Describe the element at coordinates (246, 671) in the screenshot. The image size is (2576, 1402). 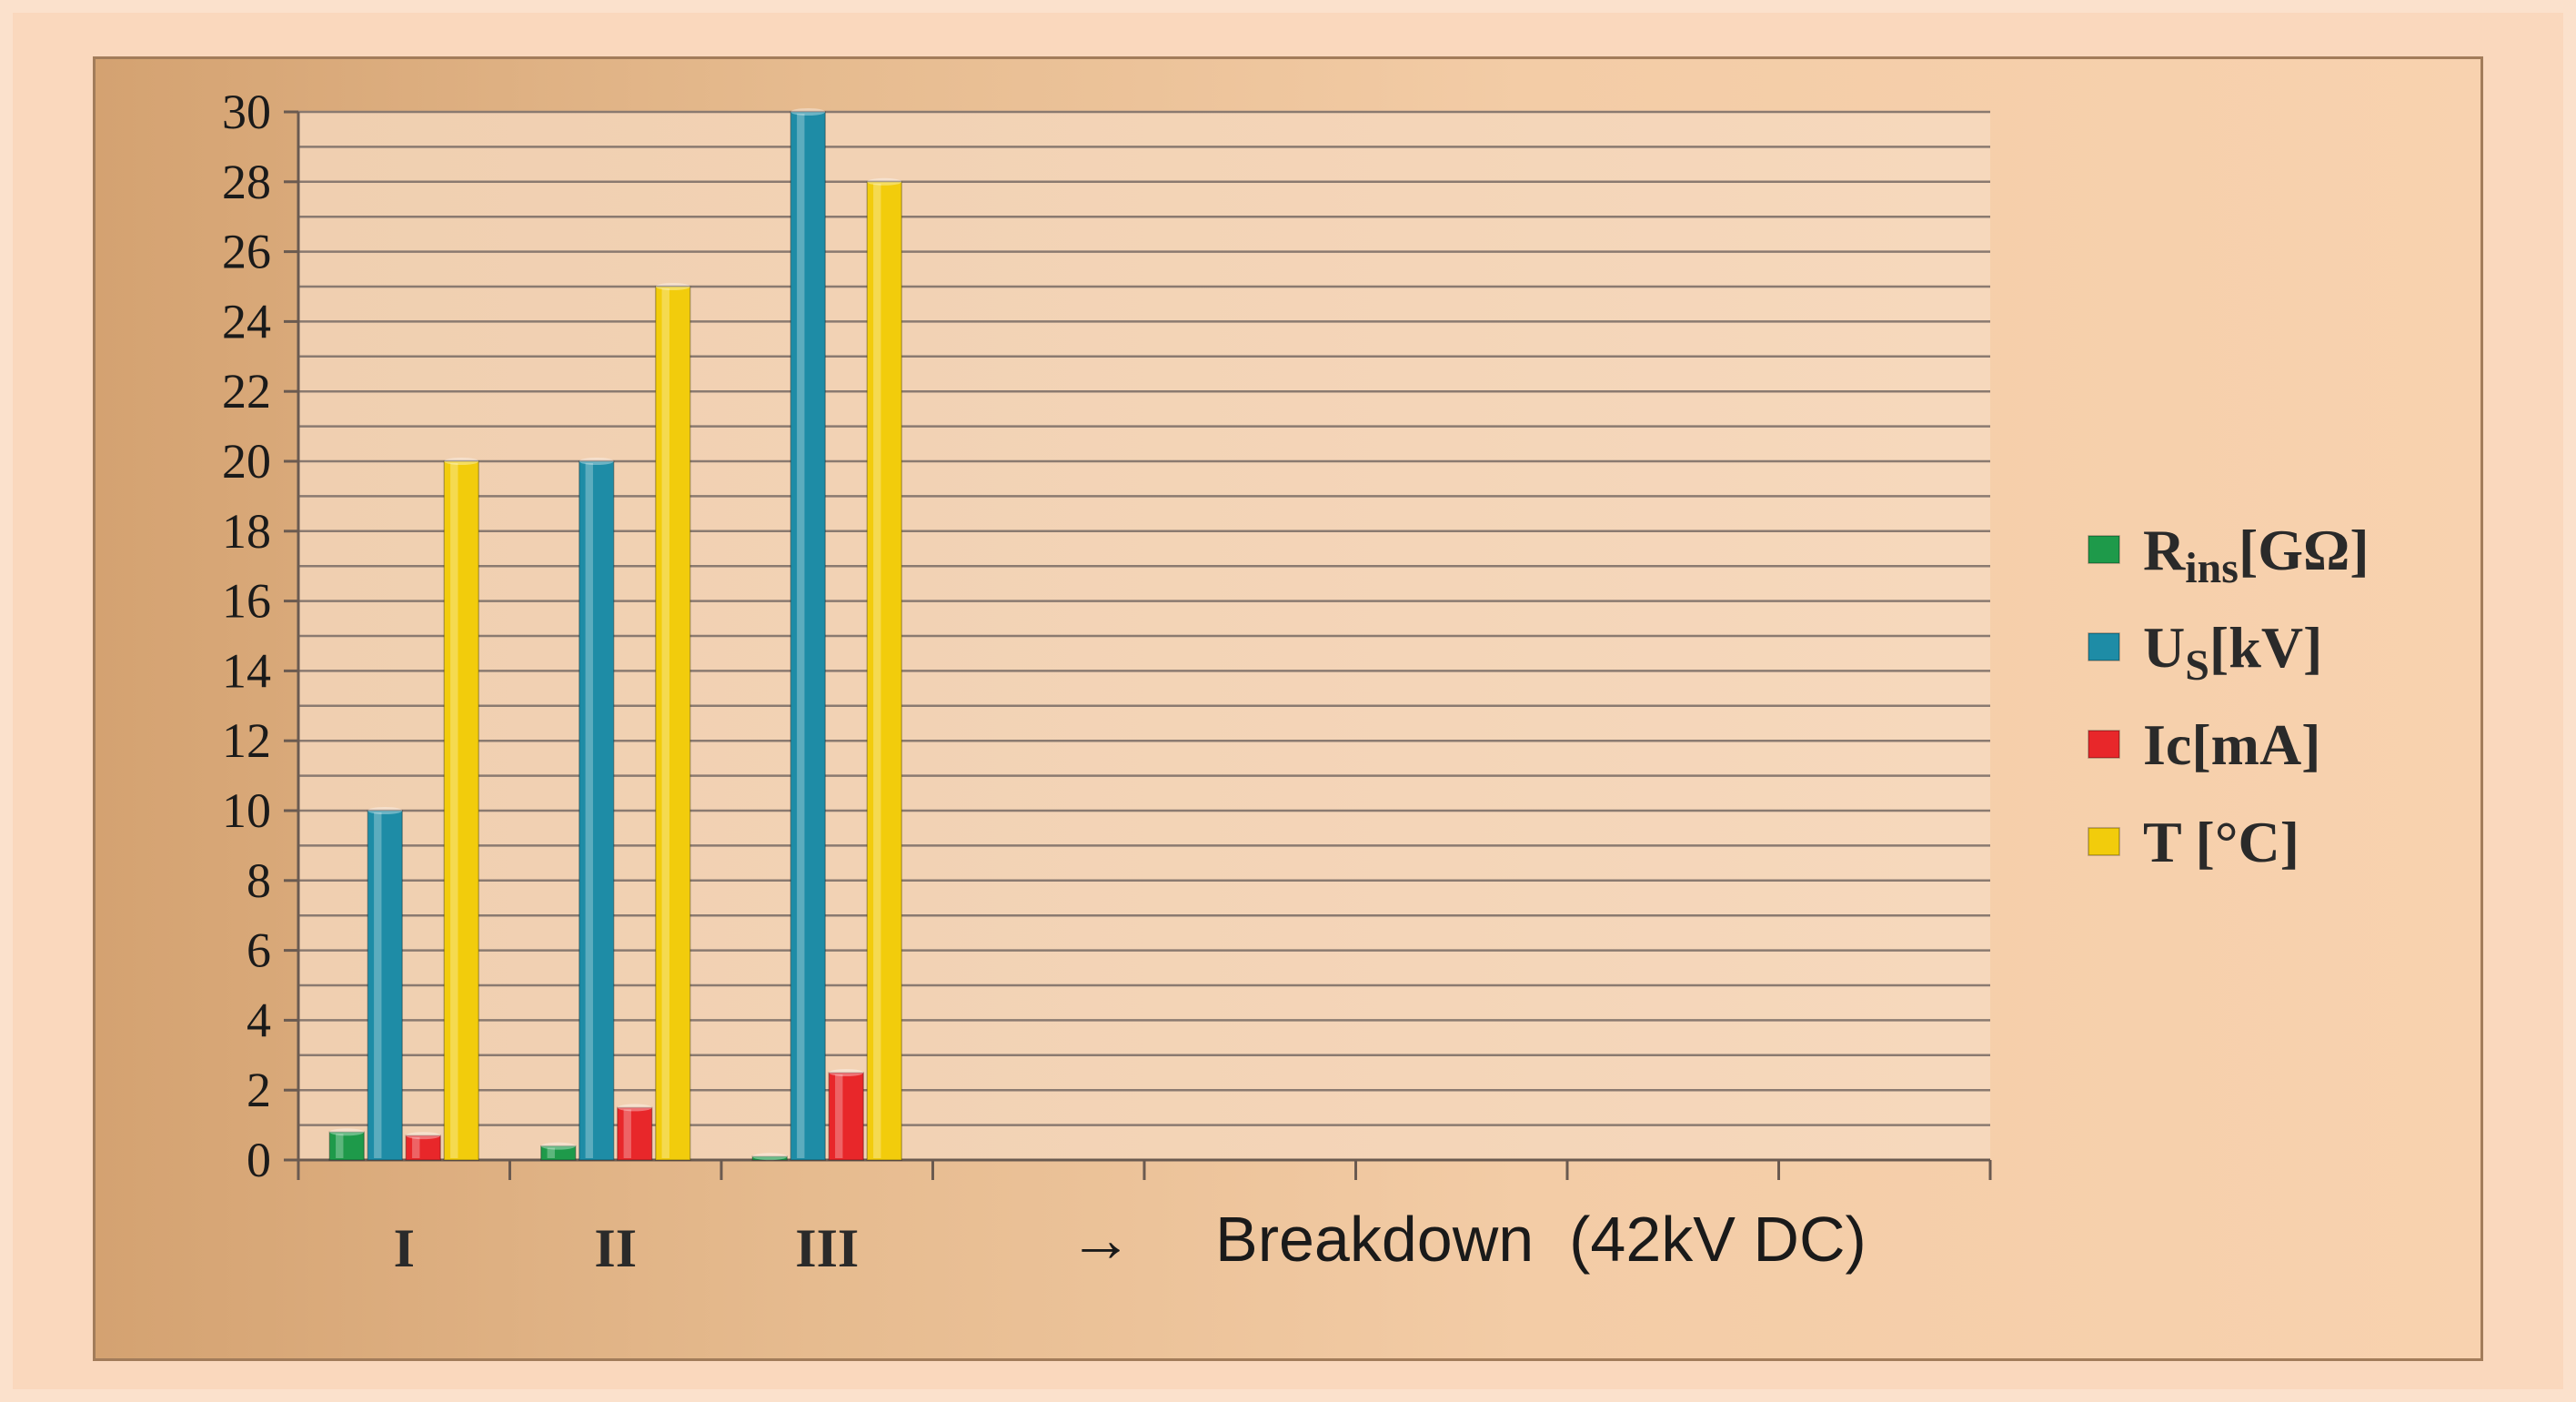
I see `y-tick-label: 14` at that location.